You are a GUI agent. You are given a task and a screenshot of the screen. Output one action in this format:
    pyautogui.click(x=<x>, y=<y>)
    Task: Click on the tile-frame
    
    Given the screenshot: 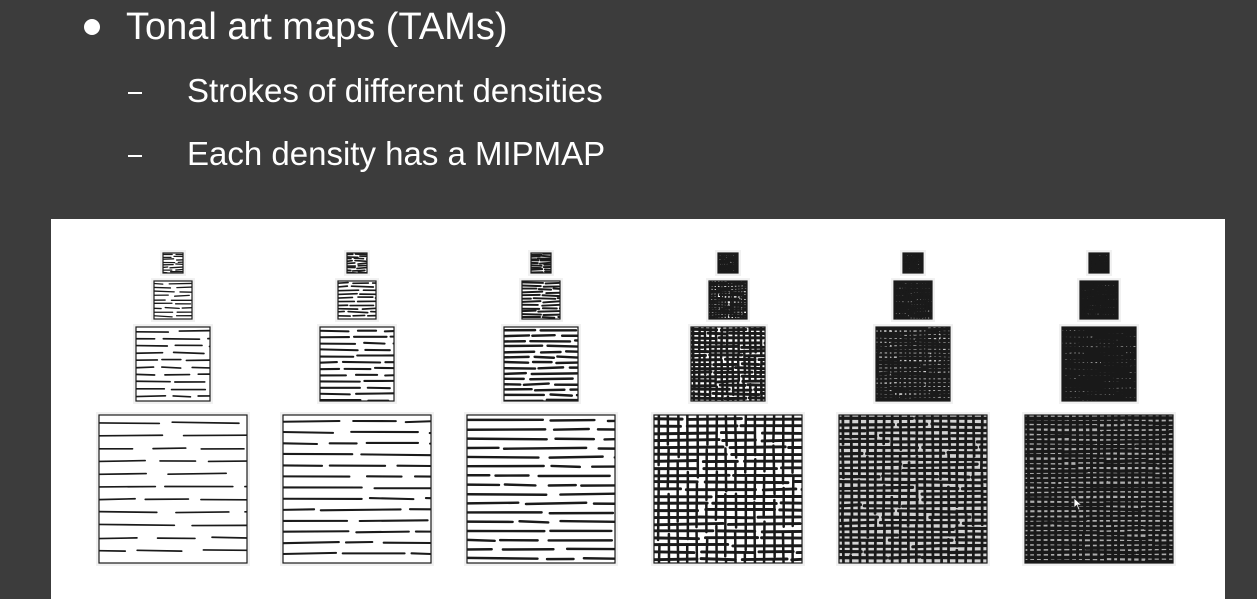 What is the action you would take?
    pyautogui.click(x=173, y=489)
    